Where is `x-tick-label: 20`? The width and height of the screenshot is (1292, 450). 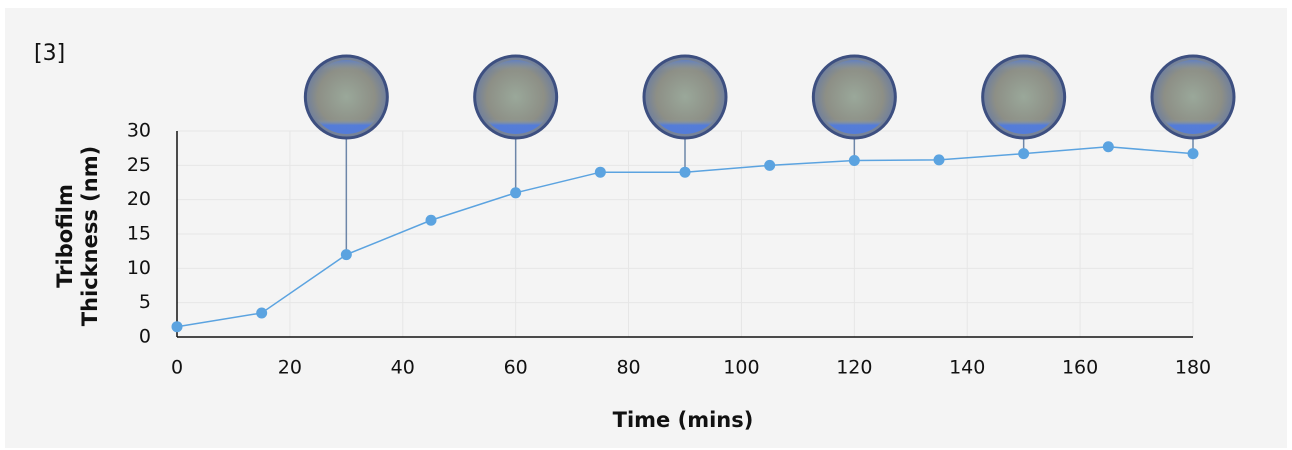
x-tick-label: 20 is located at coordinates (290, 368).